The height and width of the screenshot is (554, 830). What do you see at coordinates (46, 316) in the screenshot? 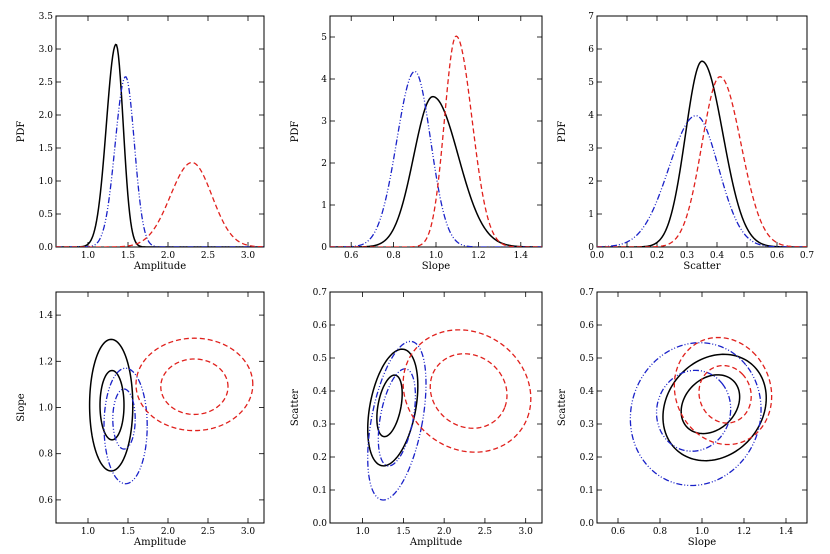
I see `y-tick-label: 1.4` at bounding box center [46, 316].